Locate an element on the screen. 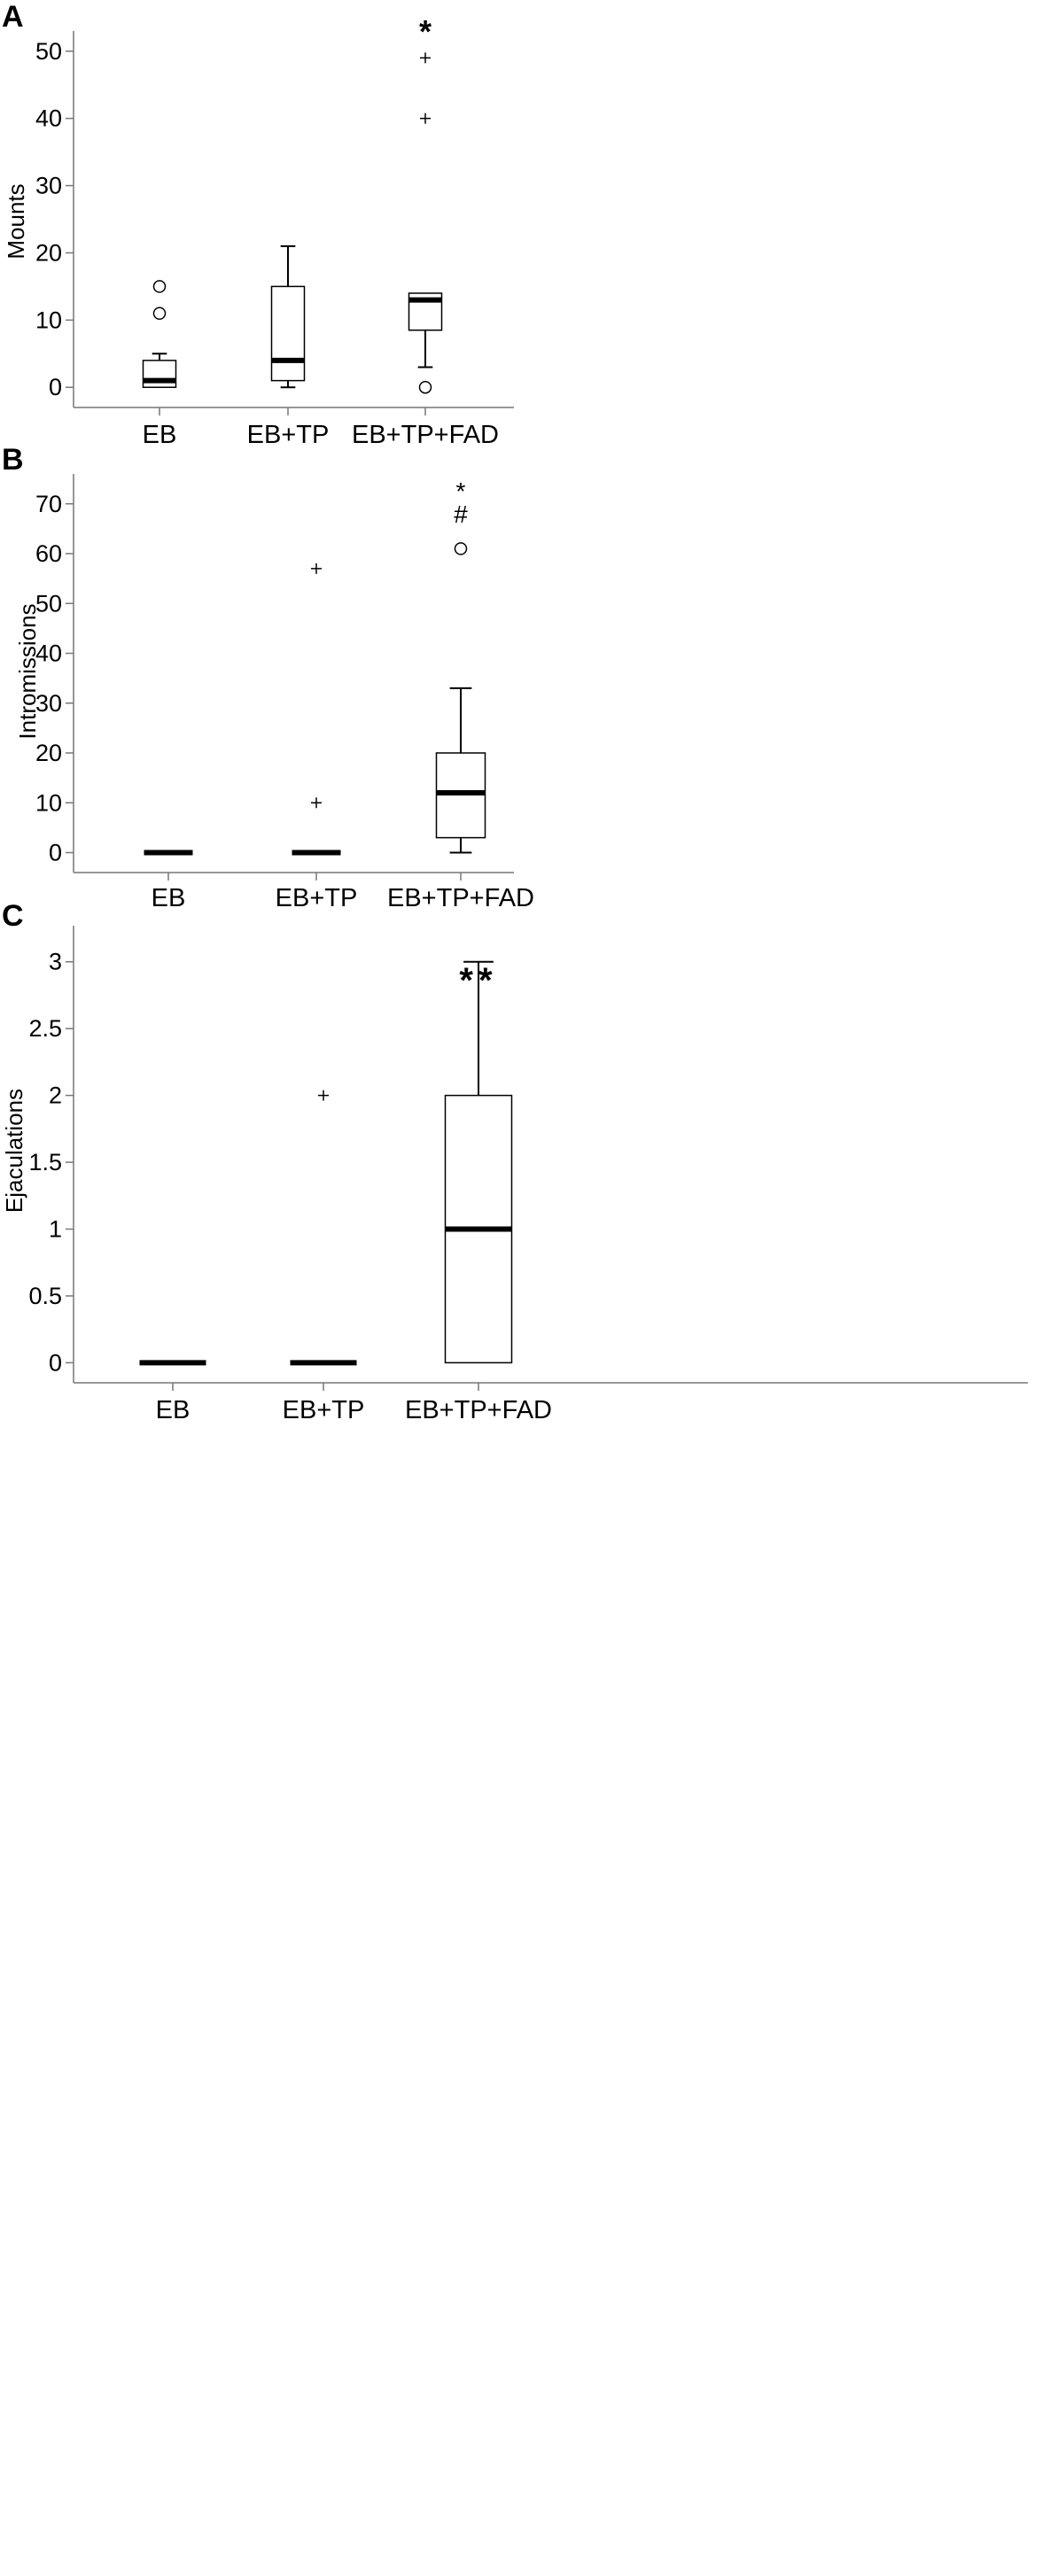 The width and height of the screenshot is (1050, 2576). y-tick-label: 3 is located at coordinates (55, 962).